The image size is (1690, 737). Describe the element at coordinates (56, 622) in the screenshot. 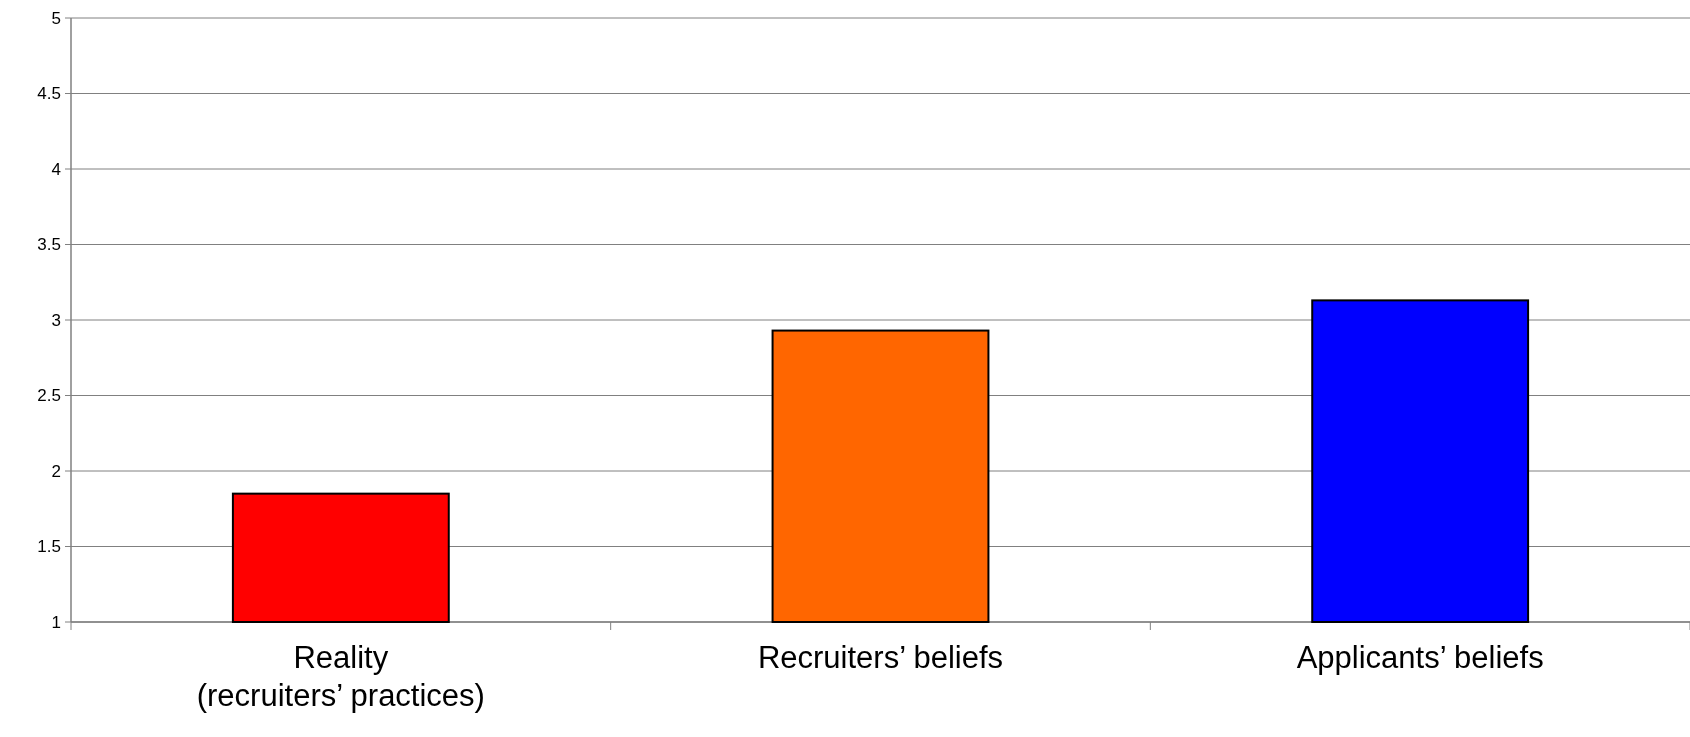

I see `y-tick-label: 1` at that location.